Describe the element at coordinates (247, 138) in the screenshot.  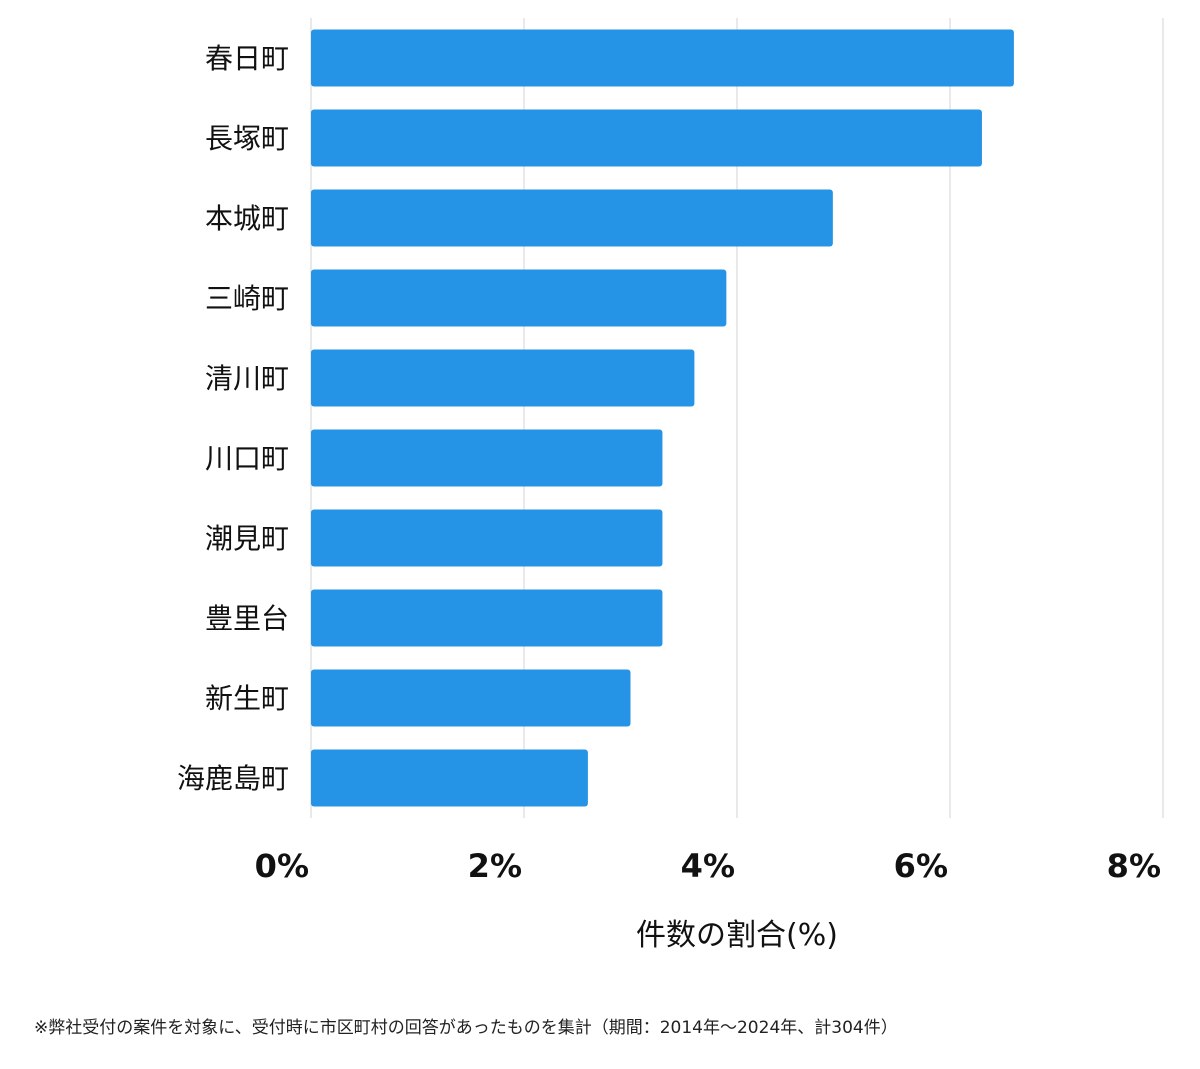
I see `category-label: 長塚町` at that location.